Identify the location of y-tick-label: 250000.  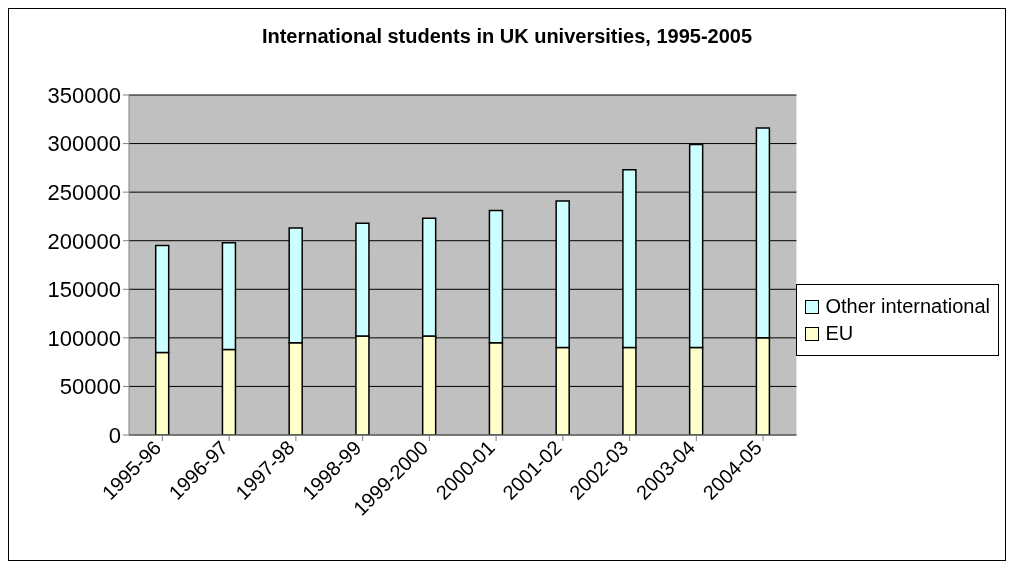
(84, 192).